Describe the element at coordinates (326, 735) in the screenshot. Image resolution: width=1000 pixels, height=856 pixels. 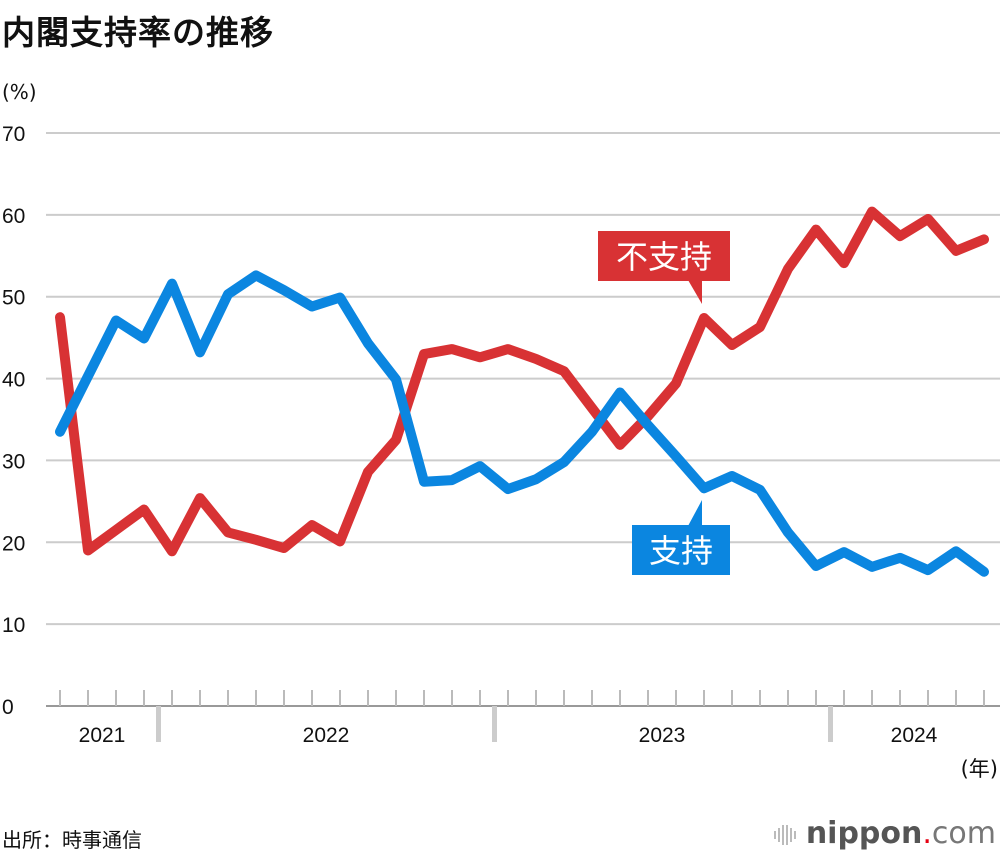
I see `year-label: 2022` at that location.